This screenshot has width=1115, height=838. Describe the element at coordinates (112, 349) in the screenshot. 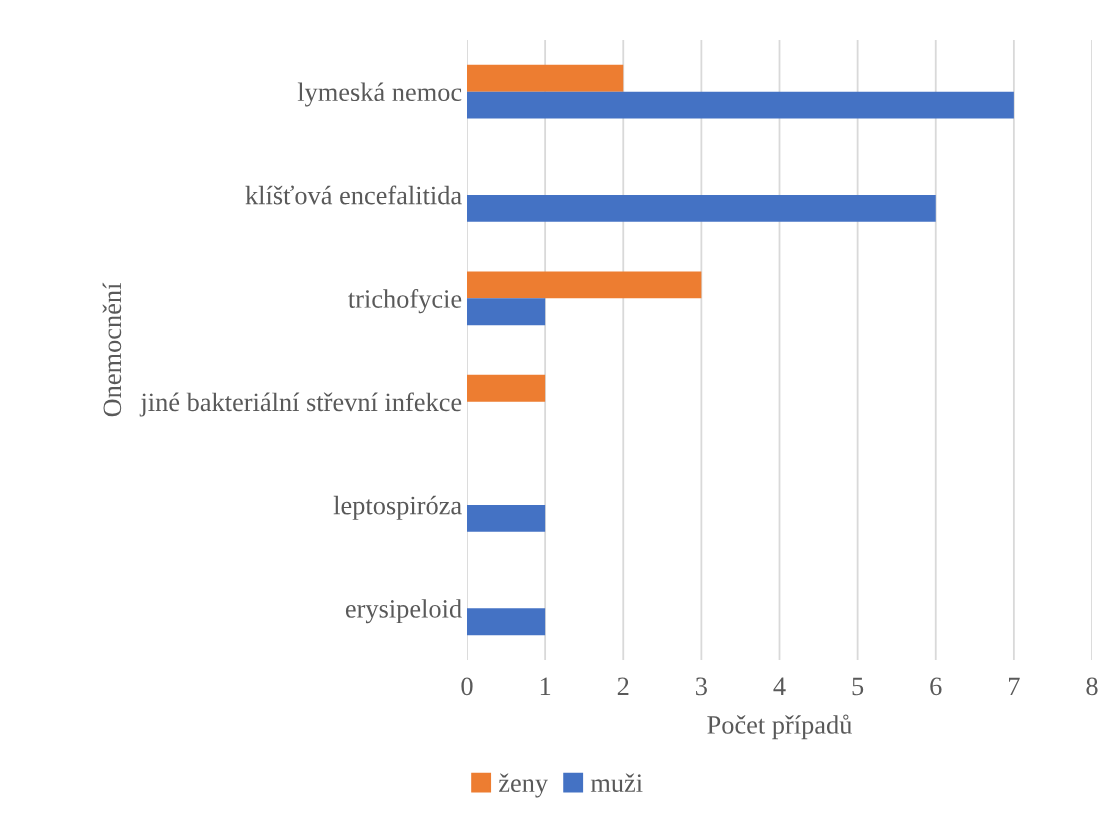

I see `y-axis-title: Onemocnění` at that location.